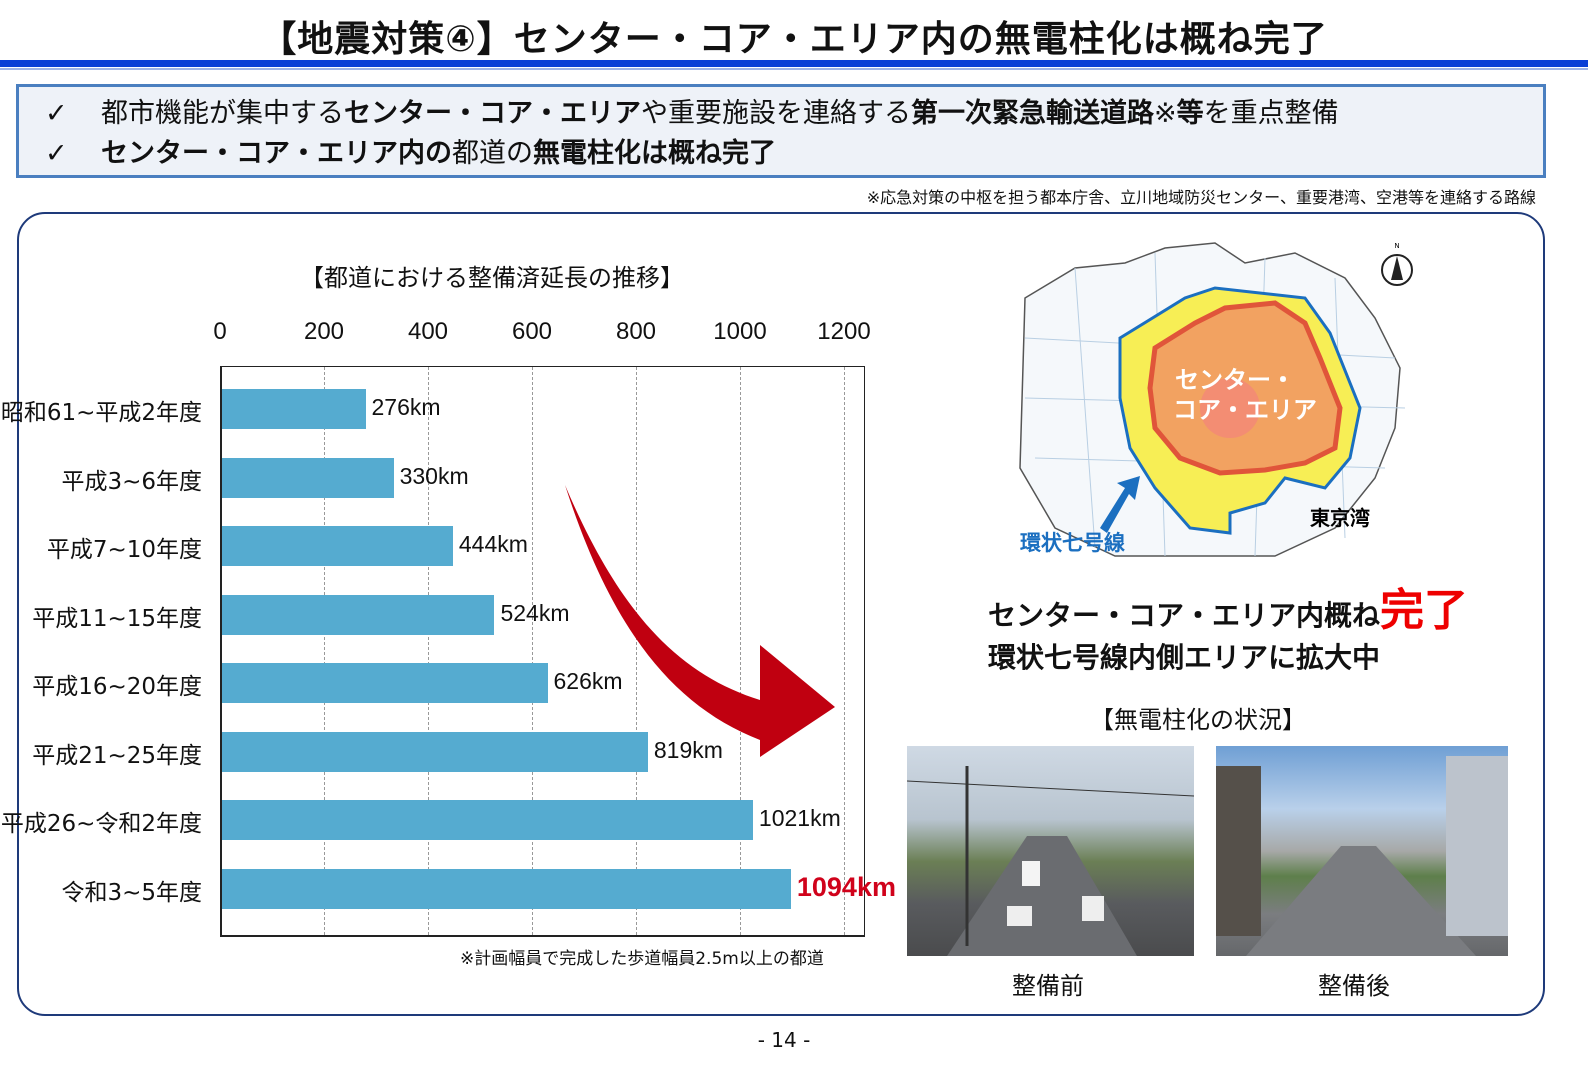  What do you see at coordinates (642, 959) in the screenshot?
I see `chart-note: ※計画幅員で完成した歩道幅員2.5m以上の都道` at bounding box center [642, 959].